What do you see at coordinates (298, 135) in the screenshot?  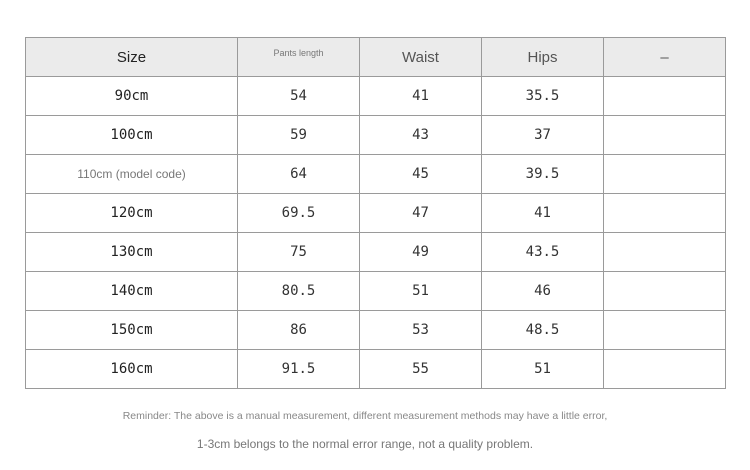 I see `cell-pants-length: 59` at bounding box center [298, 135].